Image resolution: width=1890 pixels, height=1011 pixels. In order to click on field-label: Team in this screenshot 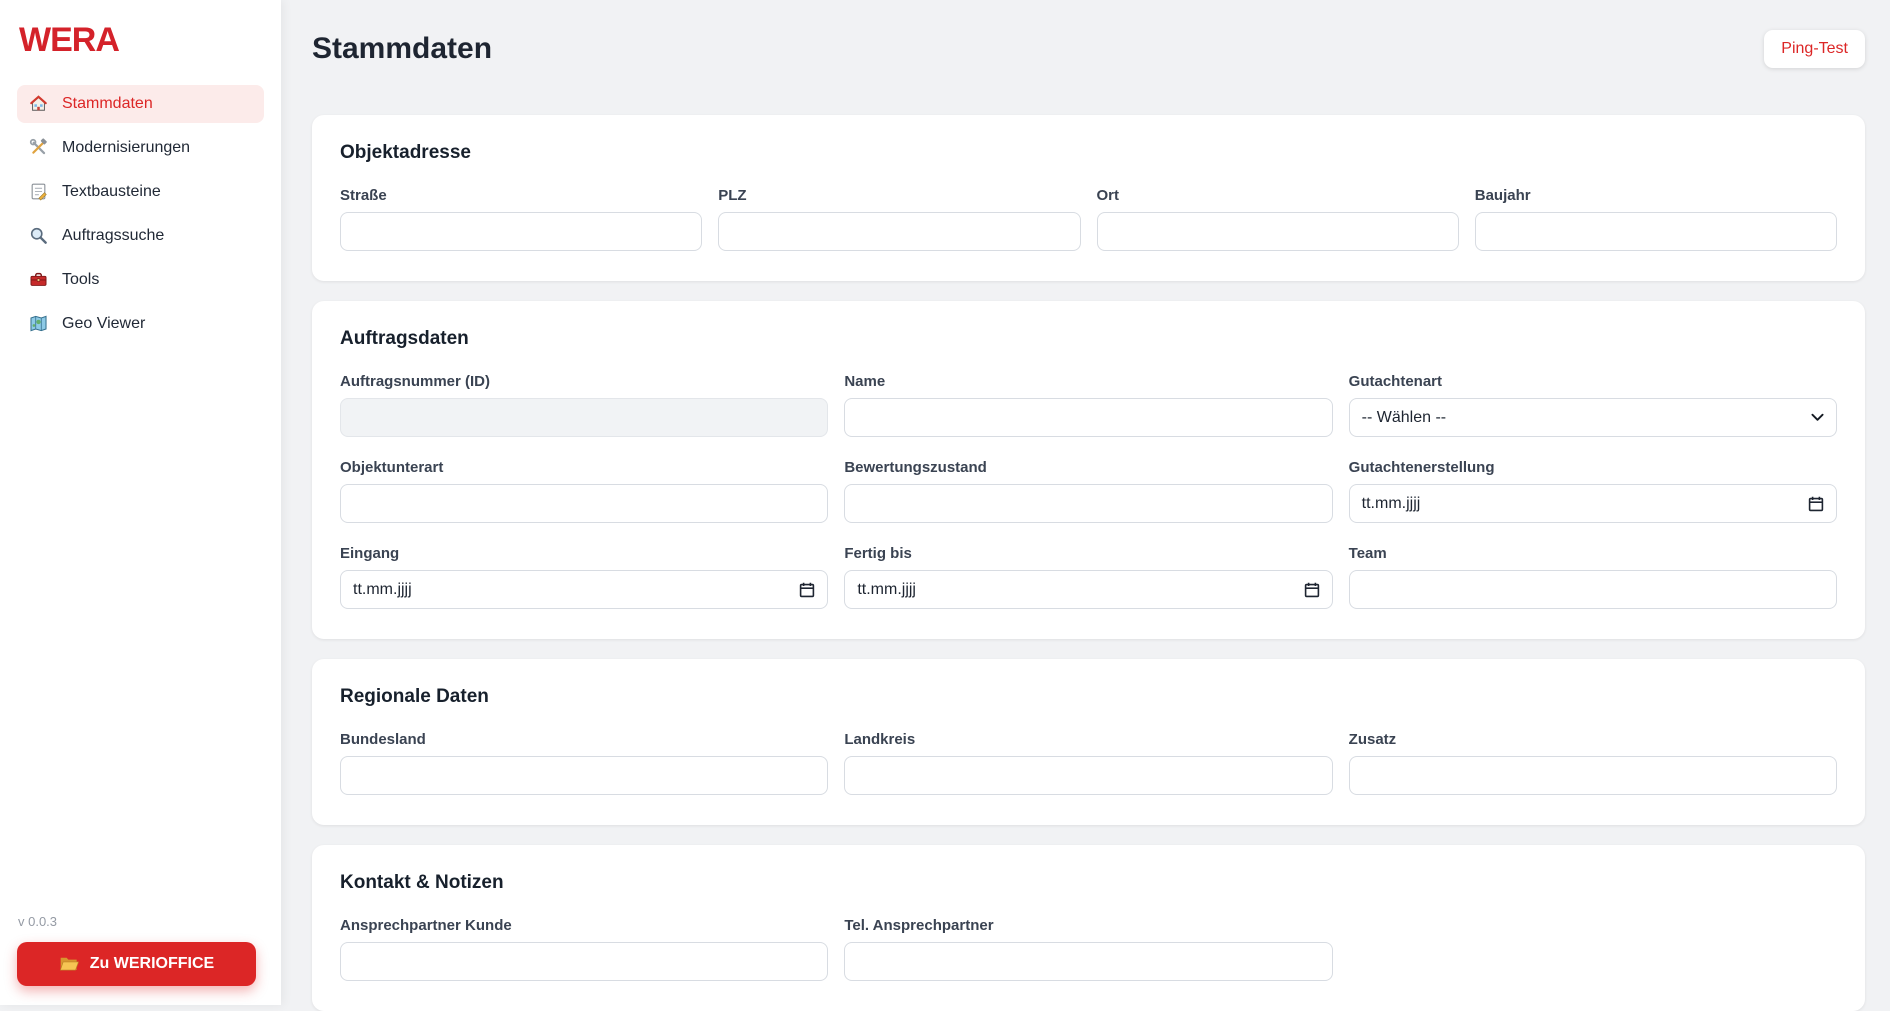, I will do `click(1367, 553)`.